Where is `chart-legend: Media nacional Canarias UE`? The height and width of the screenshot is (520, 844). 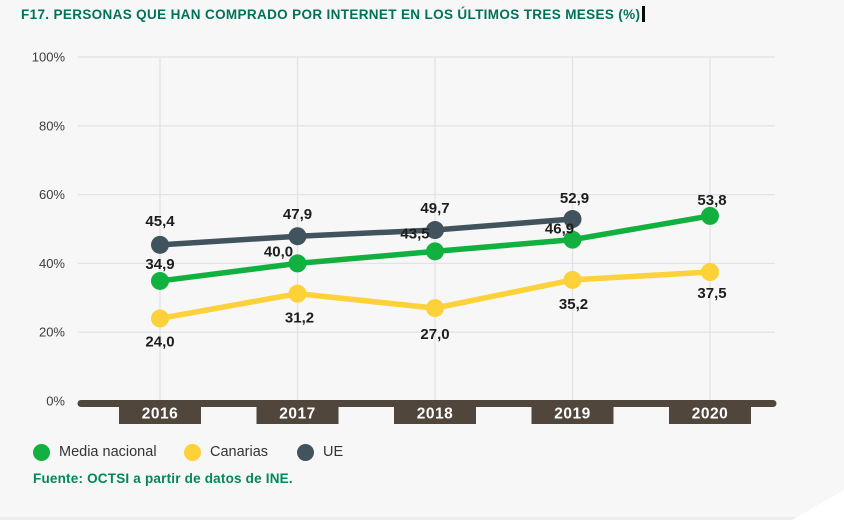
chart-legend: Media nacional Canarias UE is located at coordinates (422, 453).